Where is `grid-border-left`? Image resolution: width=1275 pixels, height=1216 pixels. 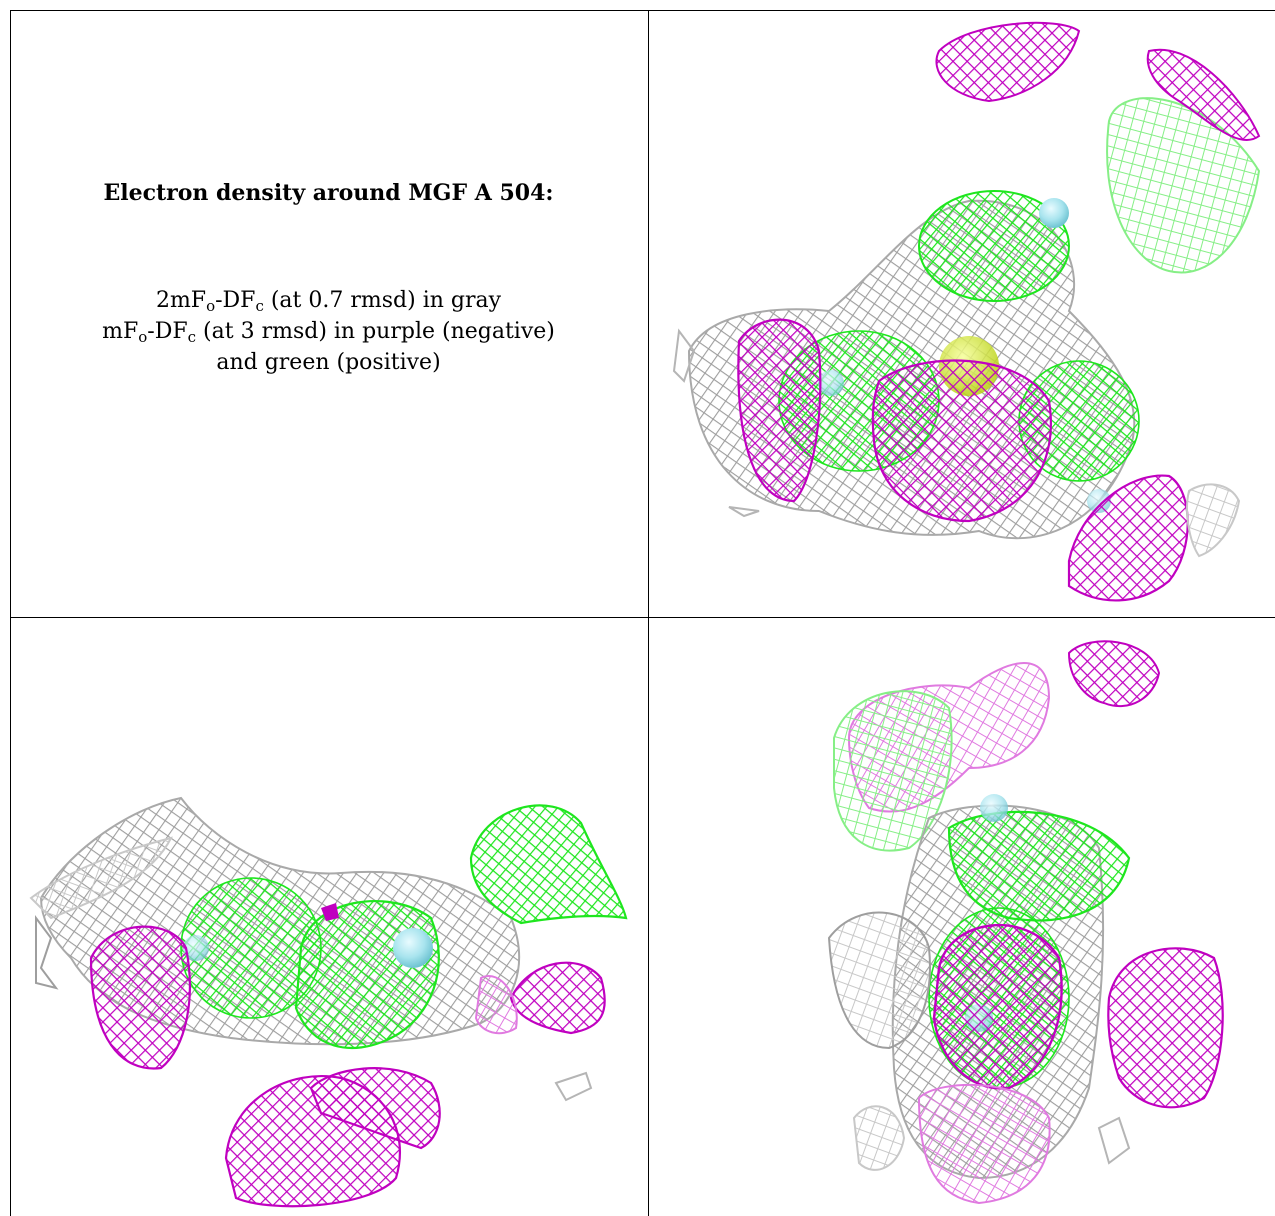
grid-border-left is located at coordinates (10, 613).